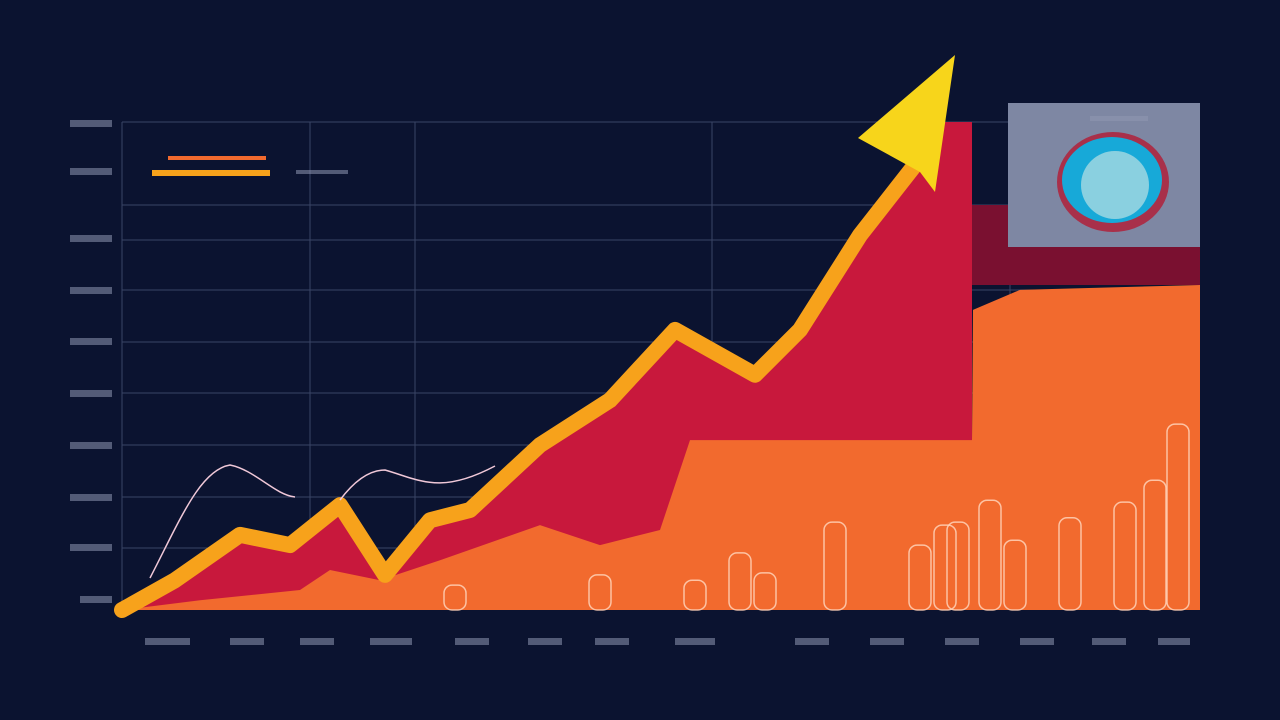  Describe the element at coordinates (1104, 175) in the screenshot. I see `inset-panel` at that location.